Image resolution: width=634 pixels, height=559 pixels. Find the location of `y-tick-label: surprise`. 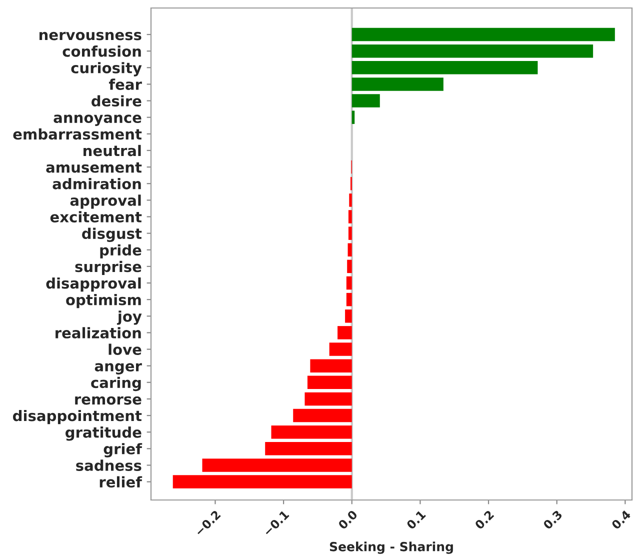

y-tick-label: surprise is located at coordinates (108, 267).